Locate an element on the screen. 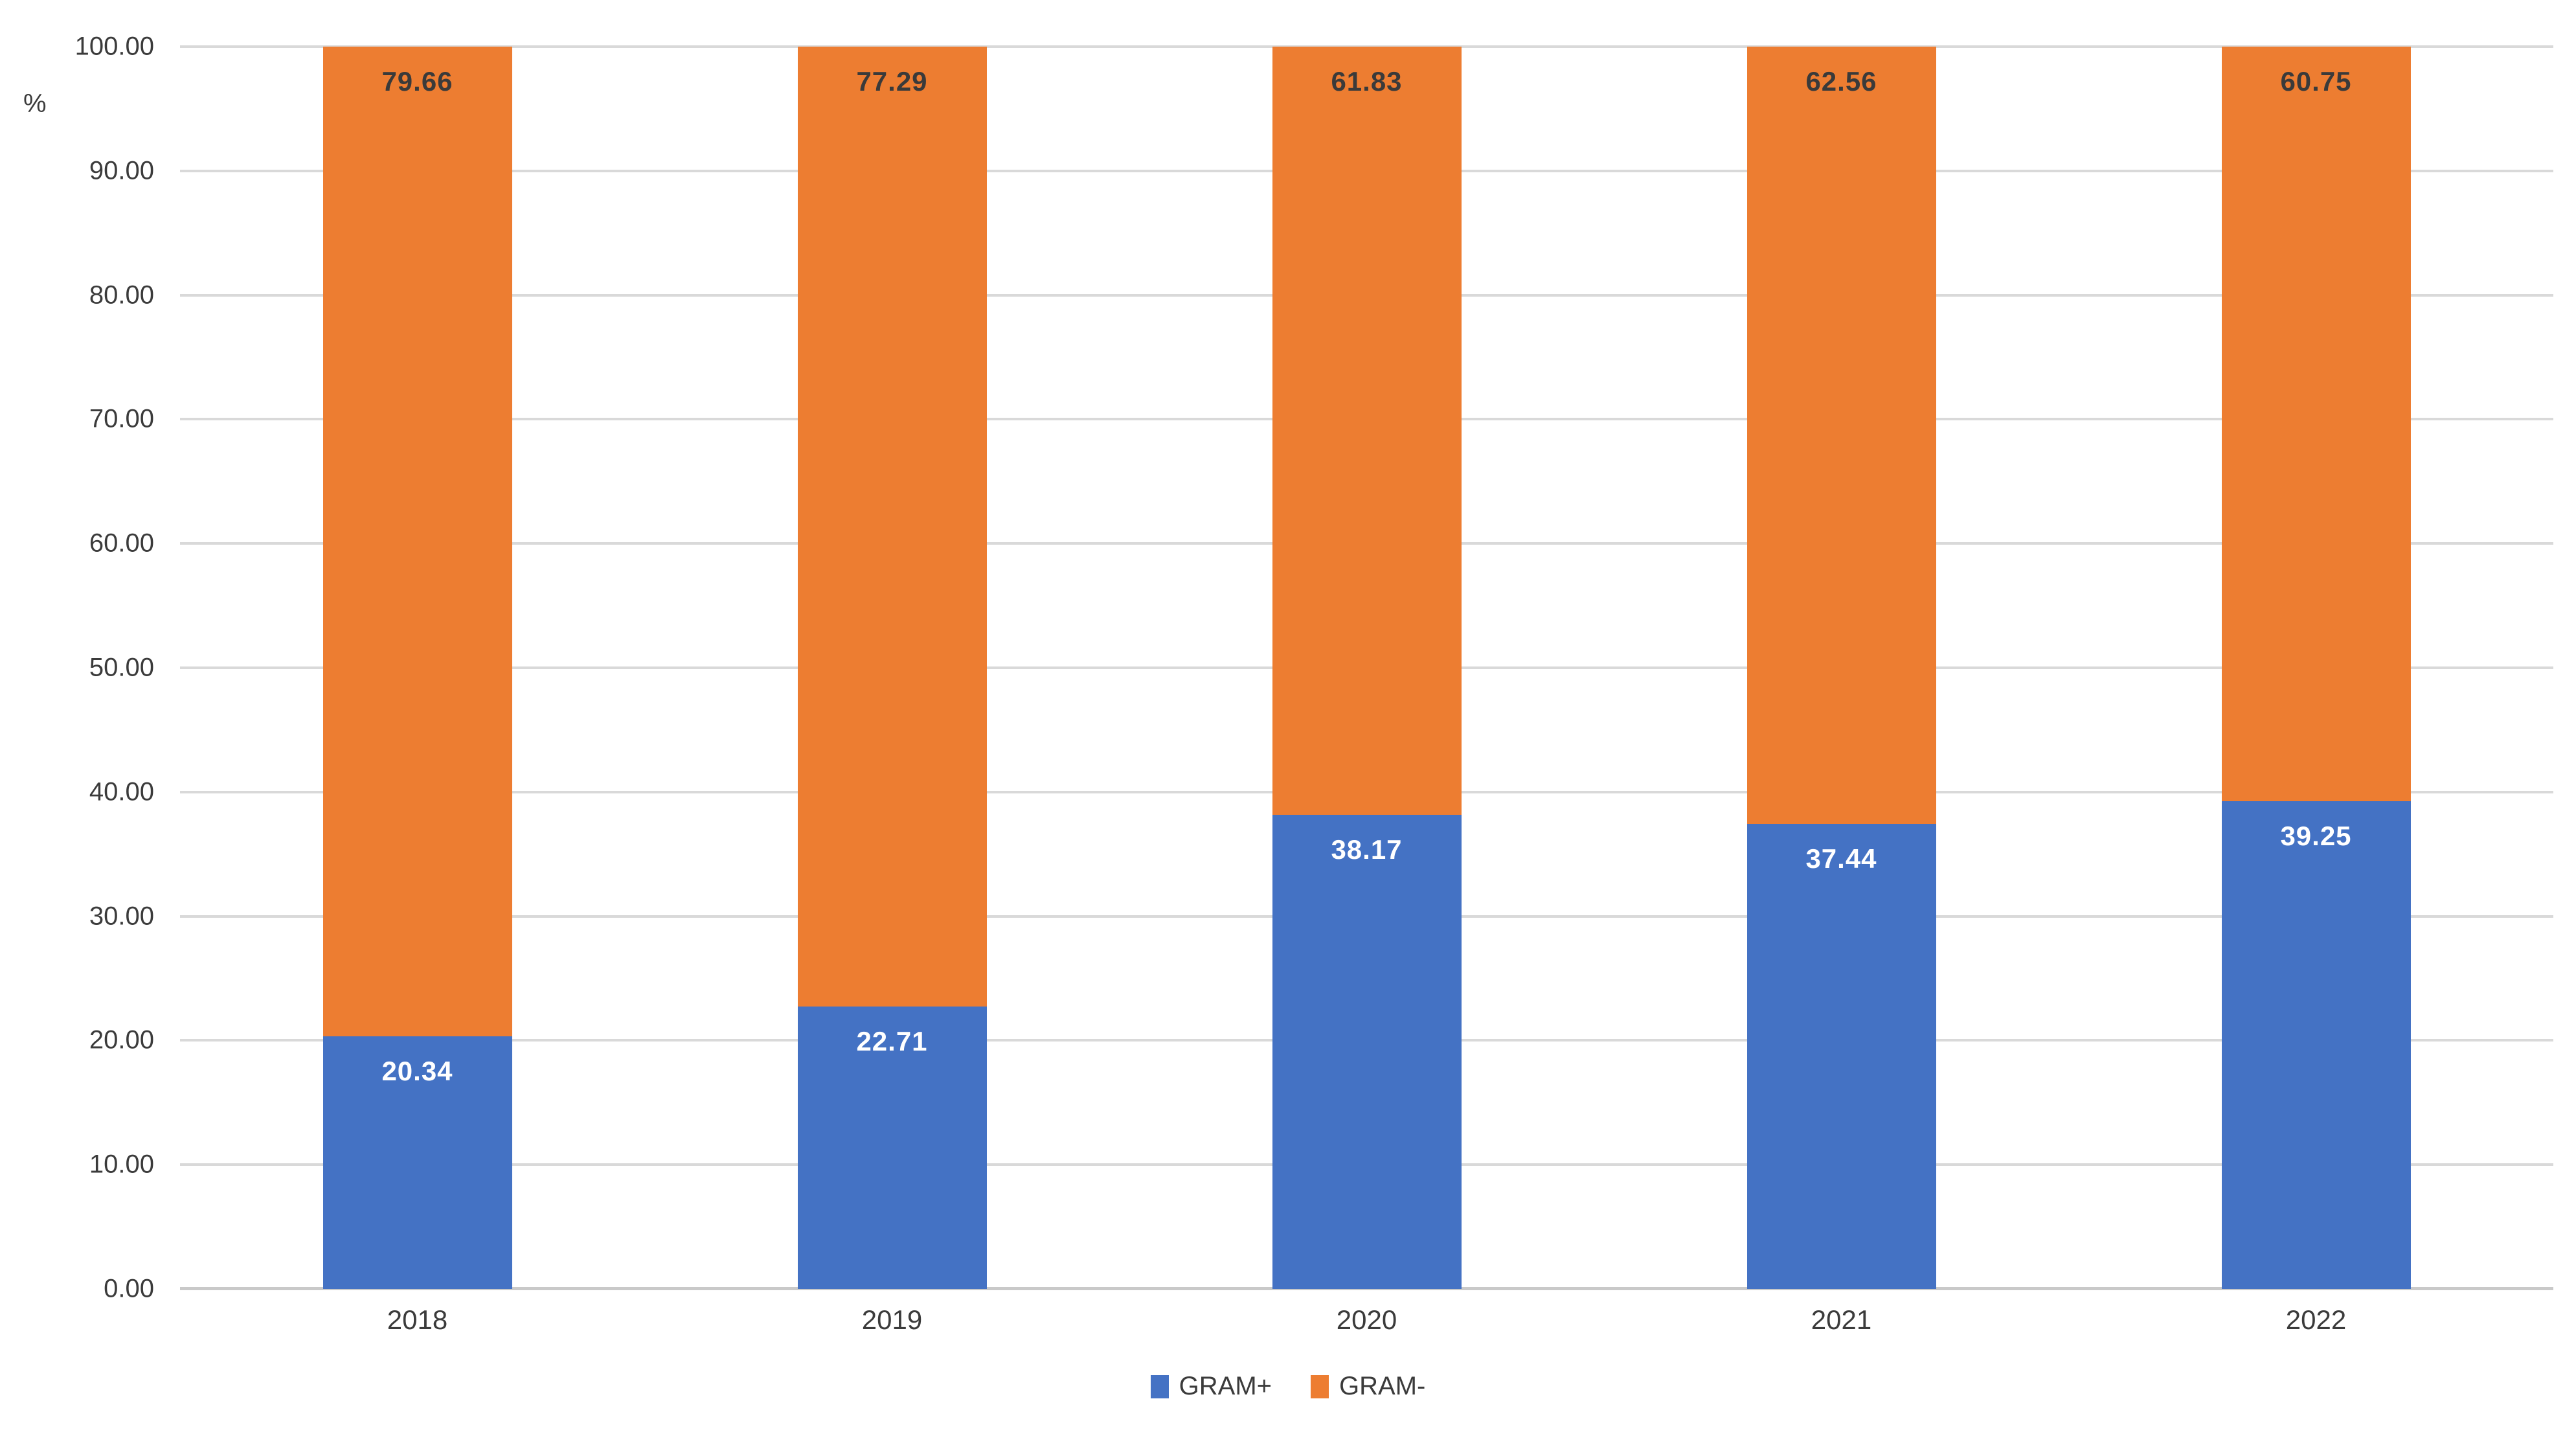 This screenshot has width=2576, height=1434. legend-label-gramplus: GRAM+ is located at coordinates (1225, 1386).